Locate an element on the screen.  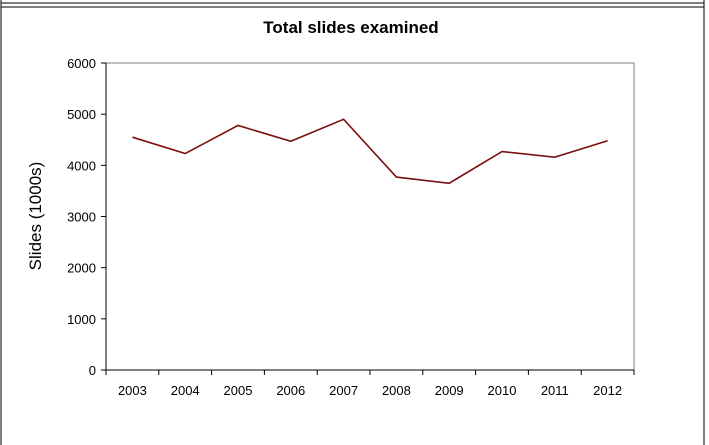
y-tick-label: 6000 is located at coordinates (81, 63).